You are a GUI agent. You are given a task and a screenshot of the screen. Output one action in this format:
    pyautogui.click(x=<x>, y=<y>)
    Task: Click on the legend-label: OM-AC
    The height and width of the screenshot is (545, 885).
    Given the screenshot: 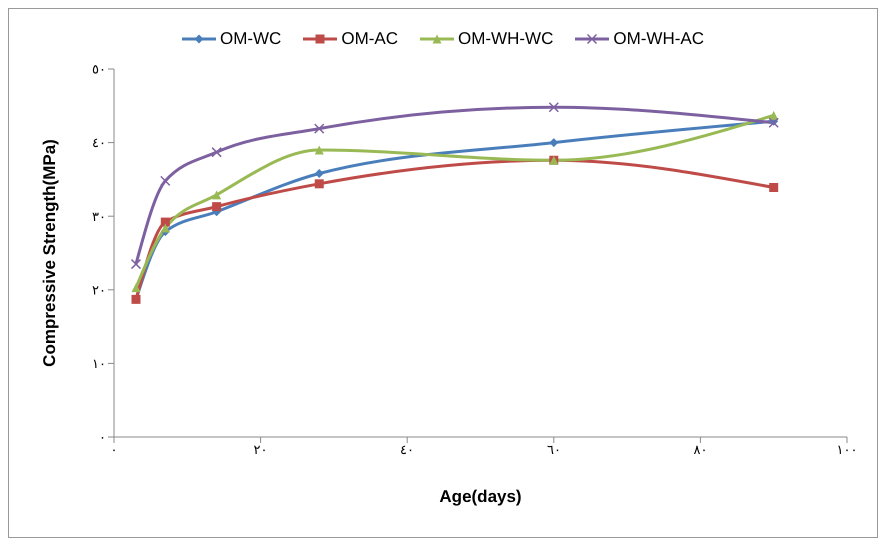 What is the action you would take?
    pyautogui.click(x=369, y=39)
    